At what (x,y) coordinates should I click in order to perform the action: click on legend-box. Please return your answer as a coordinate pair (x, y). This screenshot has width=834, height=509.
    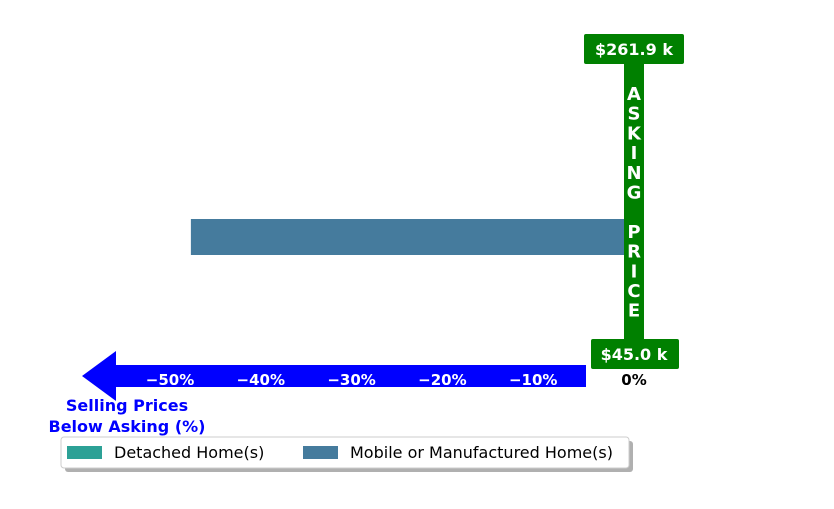
    Looking at the image, I should click on (345, 452).